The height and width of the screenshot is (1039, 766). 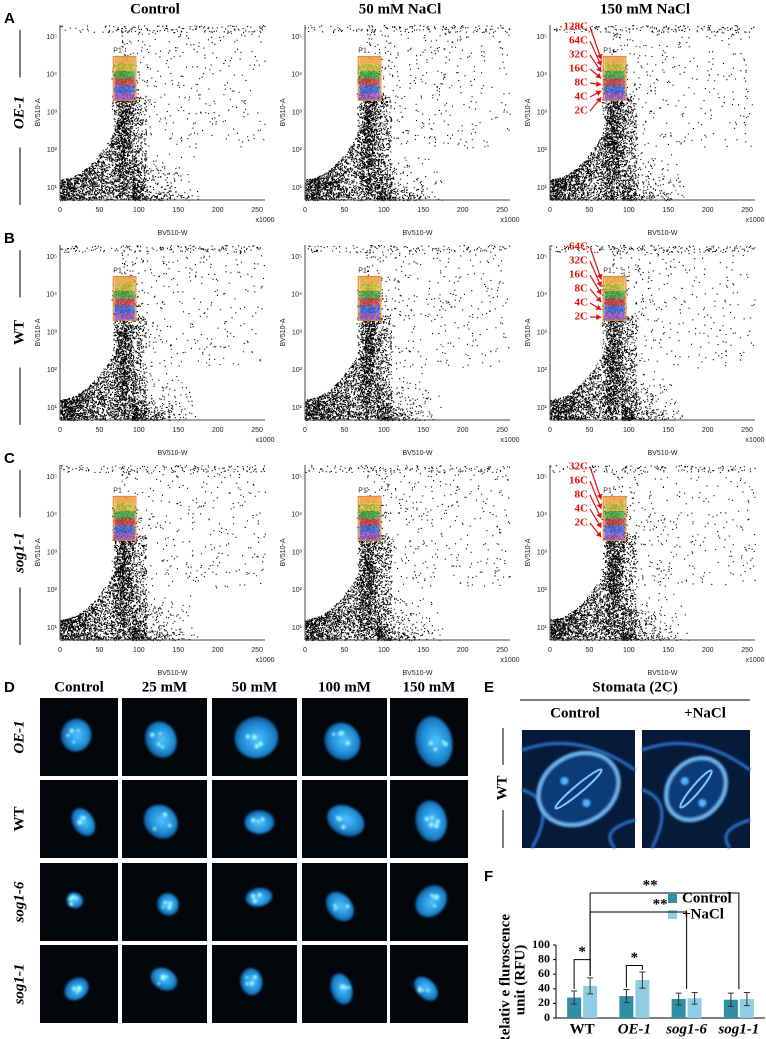 What do you see at coordinates (599, 506) in the screenshot?
I see `arrow-head` at bounding box center [599, 506].